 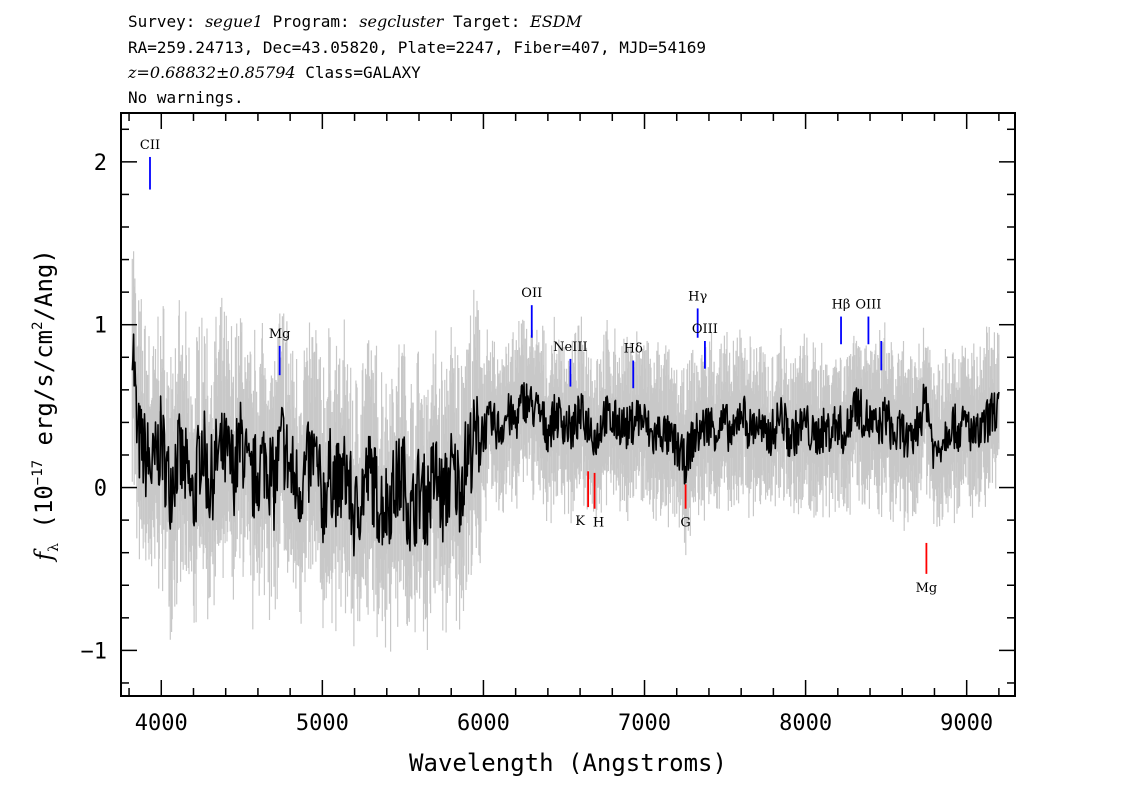 I want to click on target-value: ESDM, so click(x=556, y=21).